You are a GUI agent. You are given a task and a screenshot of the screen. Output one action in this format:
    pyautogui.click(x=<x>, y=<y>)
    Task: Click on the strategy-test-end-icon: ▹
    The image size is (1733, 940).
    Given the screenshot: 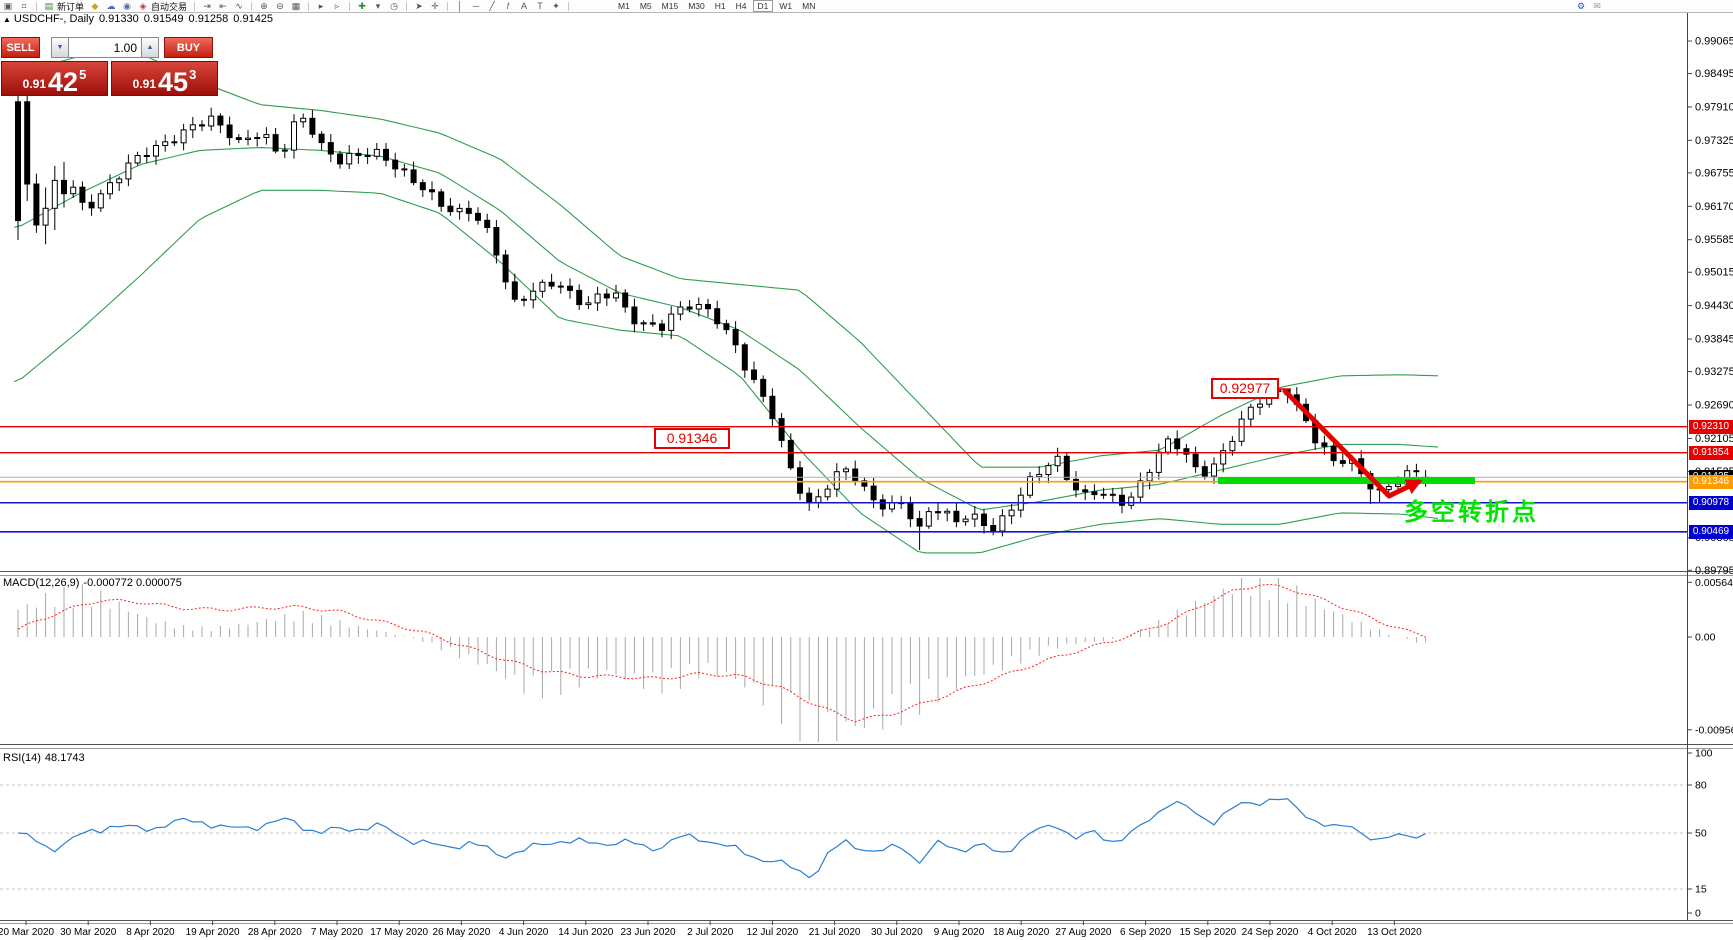 What is the action you would take?
    pyautogui.click(x=337, y=5)
    